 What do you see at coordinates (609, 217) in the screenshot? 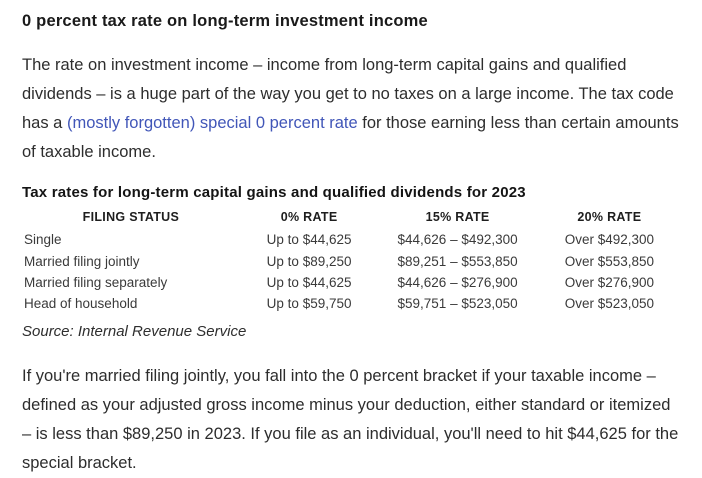
I see `column-header-20-rate: 20% RATE` at bounding box center [609, 217].